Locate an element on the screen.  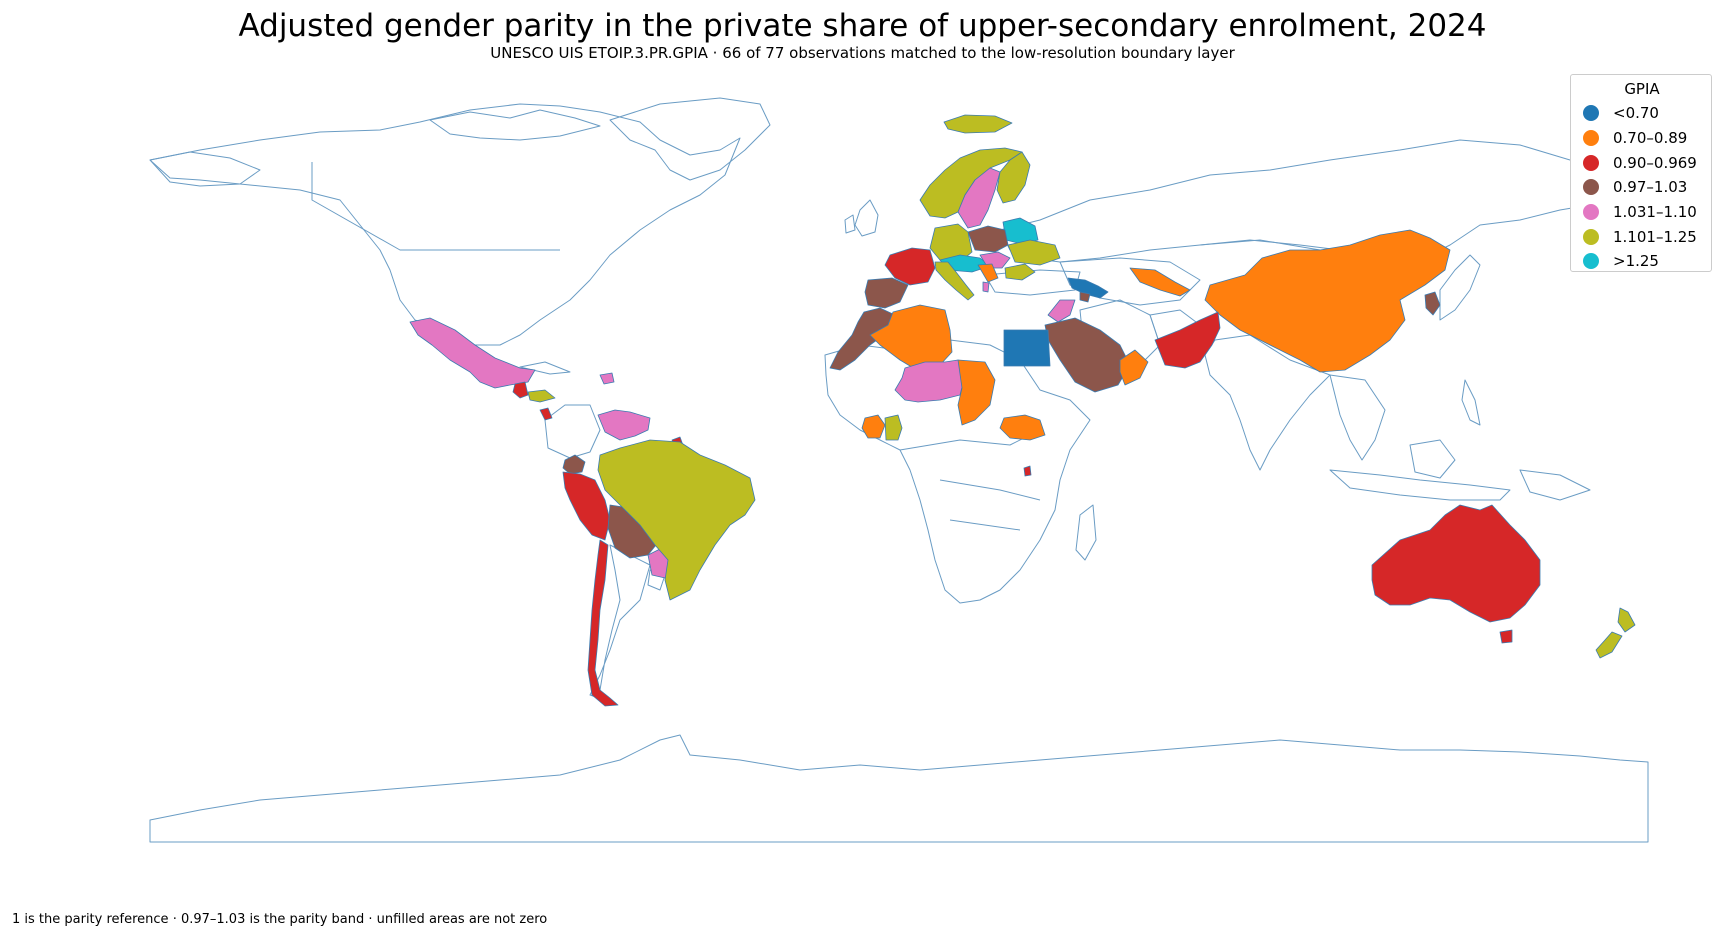
legend-item-070-089: 0.70–0.89 is located at coordinates (1635, 138).